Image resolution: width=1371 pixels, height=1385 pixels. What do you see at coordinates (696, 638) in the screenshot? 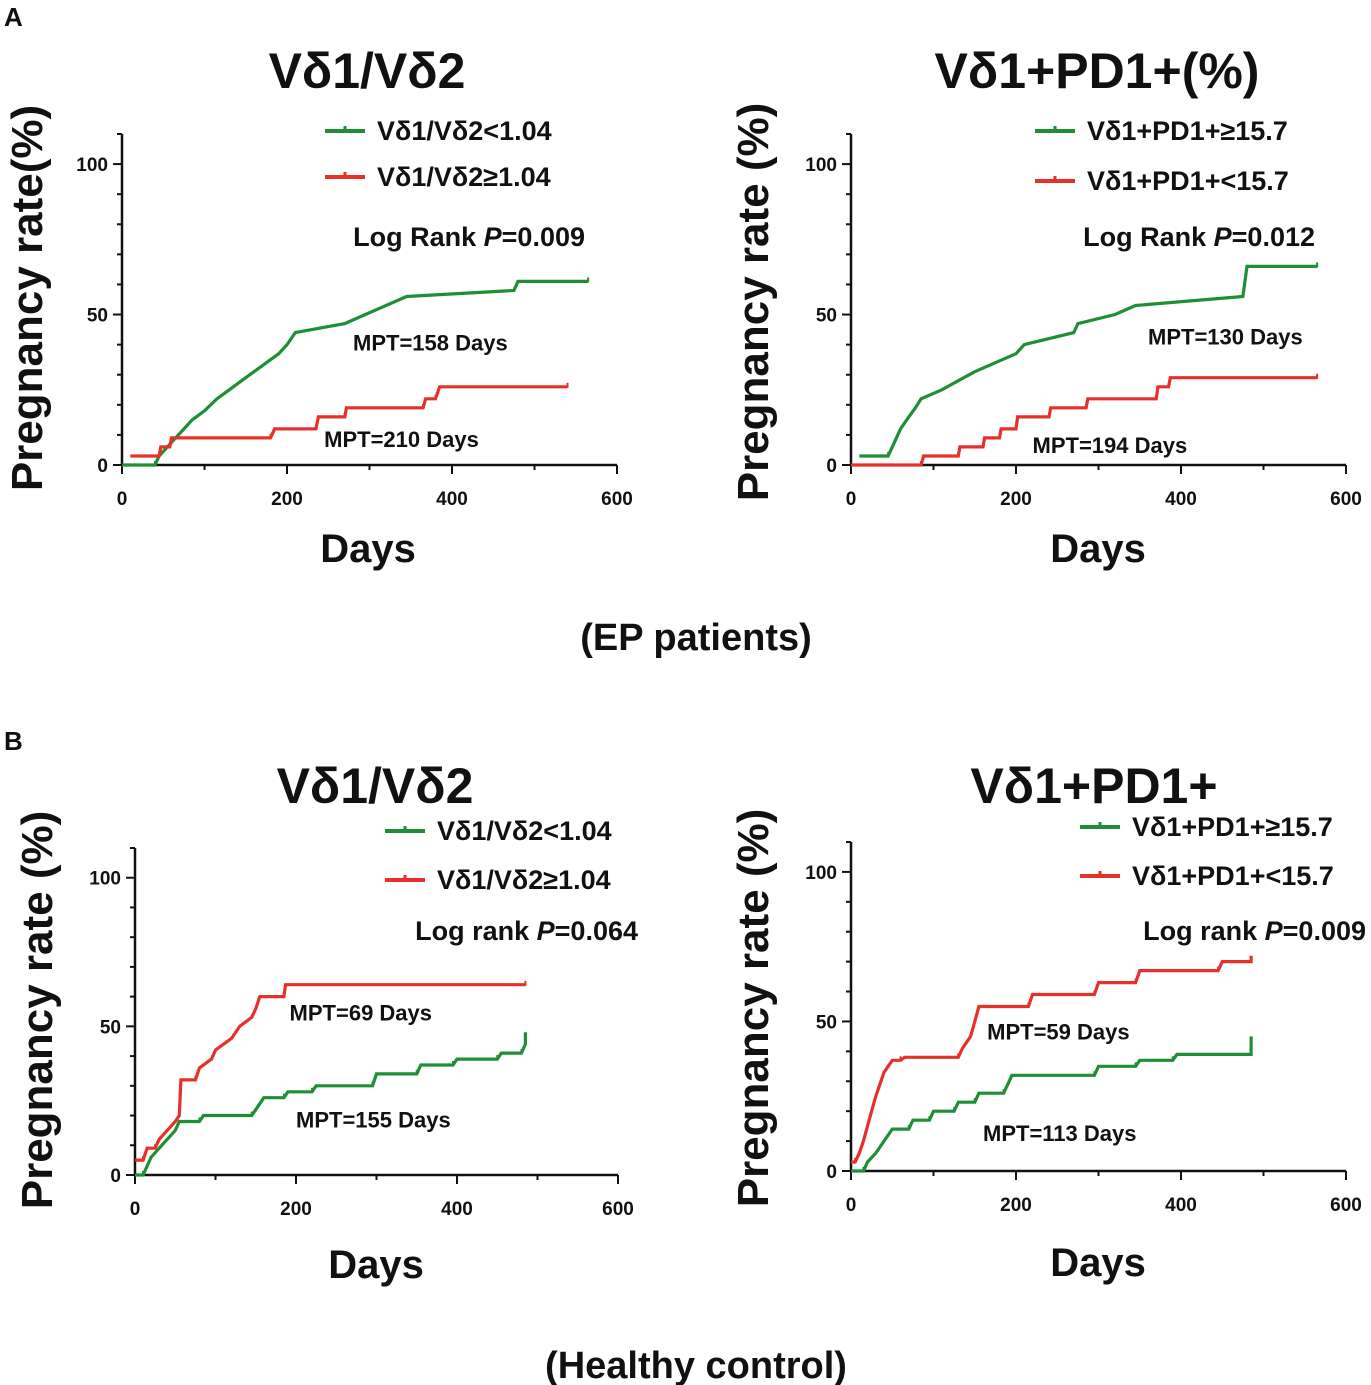
I see `group-caption-a: (EP patients)` at bounding box center [696, 638].